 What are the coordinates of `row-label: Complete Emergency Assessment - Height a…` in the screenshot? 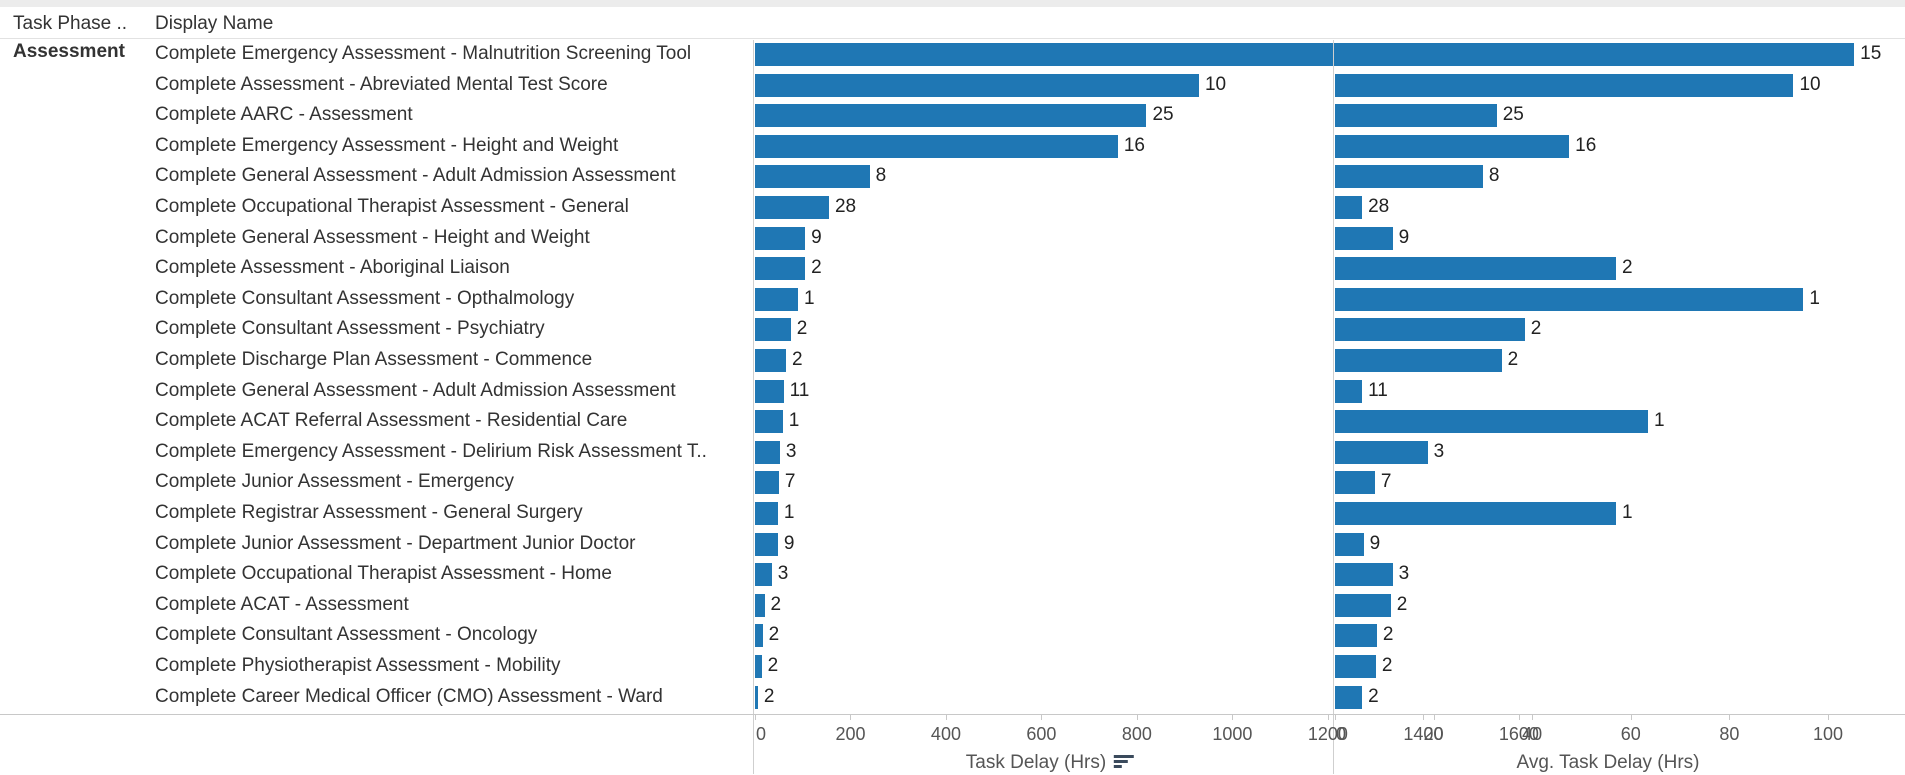 It's located at (387, 145).